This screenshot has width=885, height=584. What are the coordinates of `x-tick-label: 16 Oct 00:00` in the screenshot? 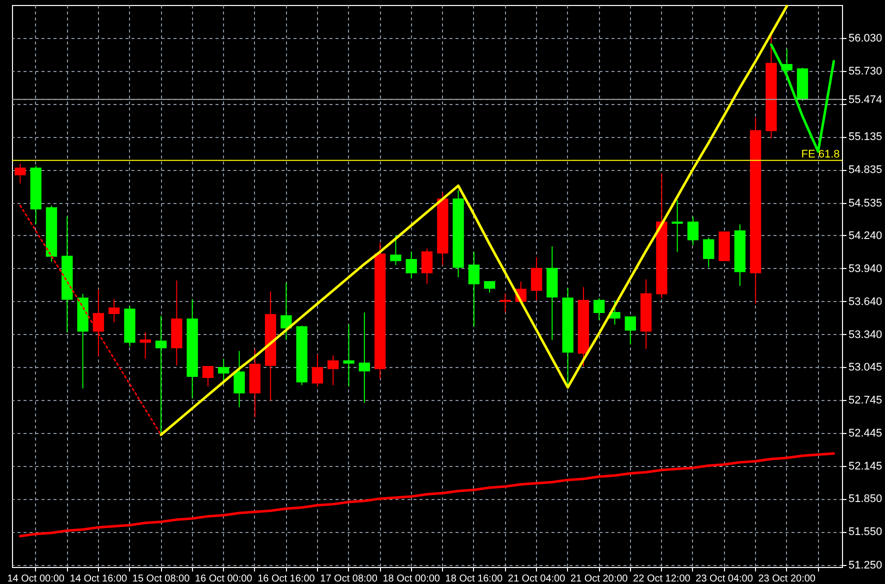 It's located at (223, 579).